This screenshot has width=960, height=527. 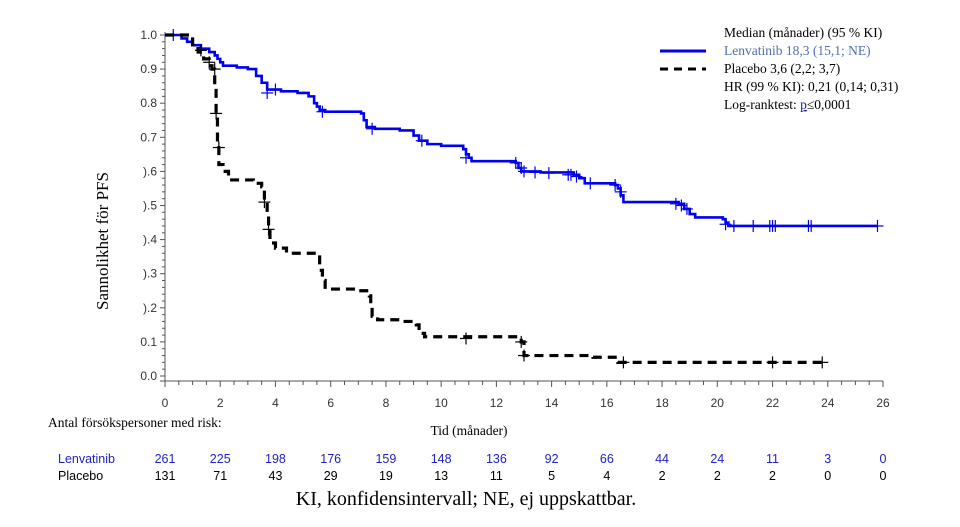 What do you see at coordinates (165, 403) in the screenshot?
I see `x-tick-label: 0` at bounding box center [165, 403].